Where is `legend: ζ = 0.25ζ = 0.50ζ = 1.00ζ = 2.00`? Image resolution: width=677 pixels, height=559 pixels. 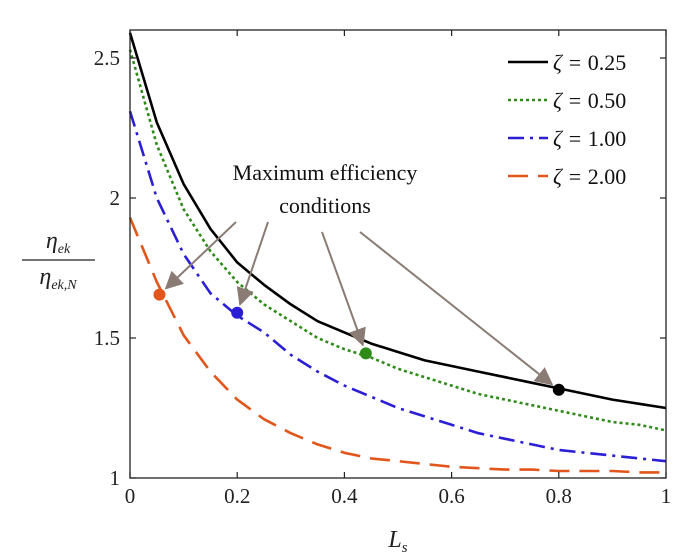
legend: ζ = 0.25ζ = 0.50ζ = 1.00ζ = 2.00 is located at coordinates (567, 119).